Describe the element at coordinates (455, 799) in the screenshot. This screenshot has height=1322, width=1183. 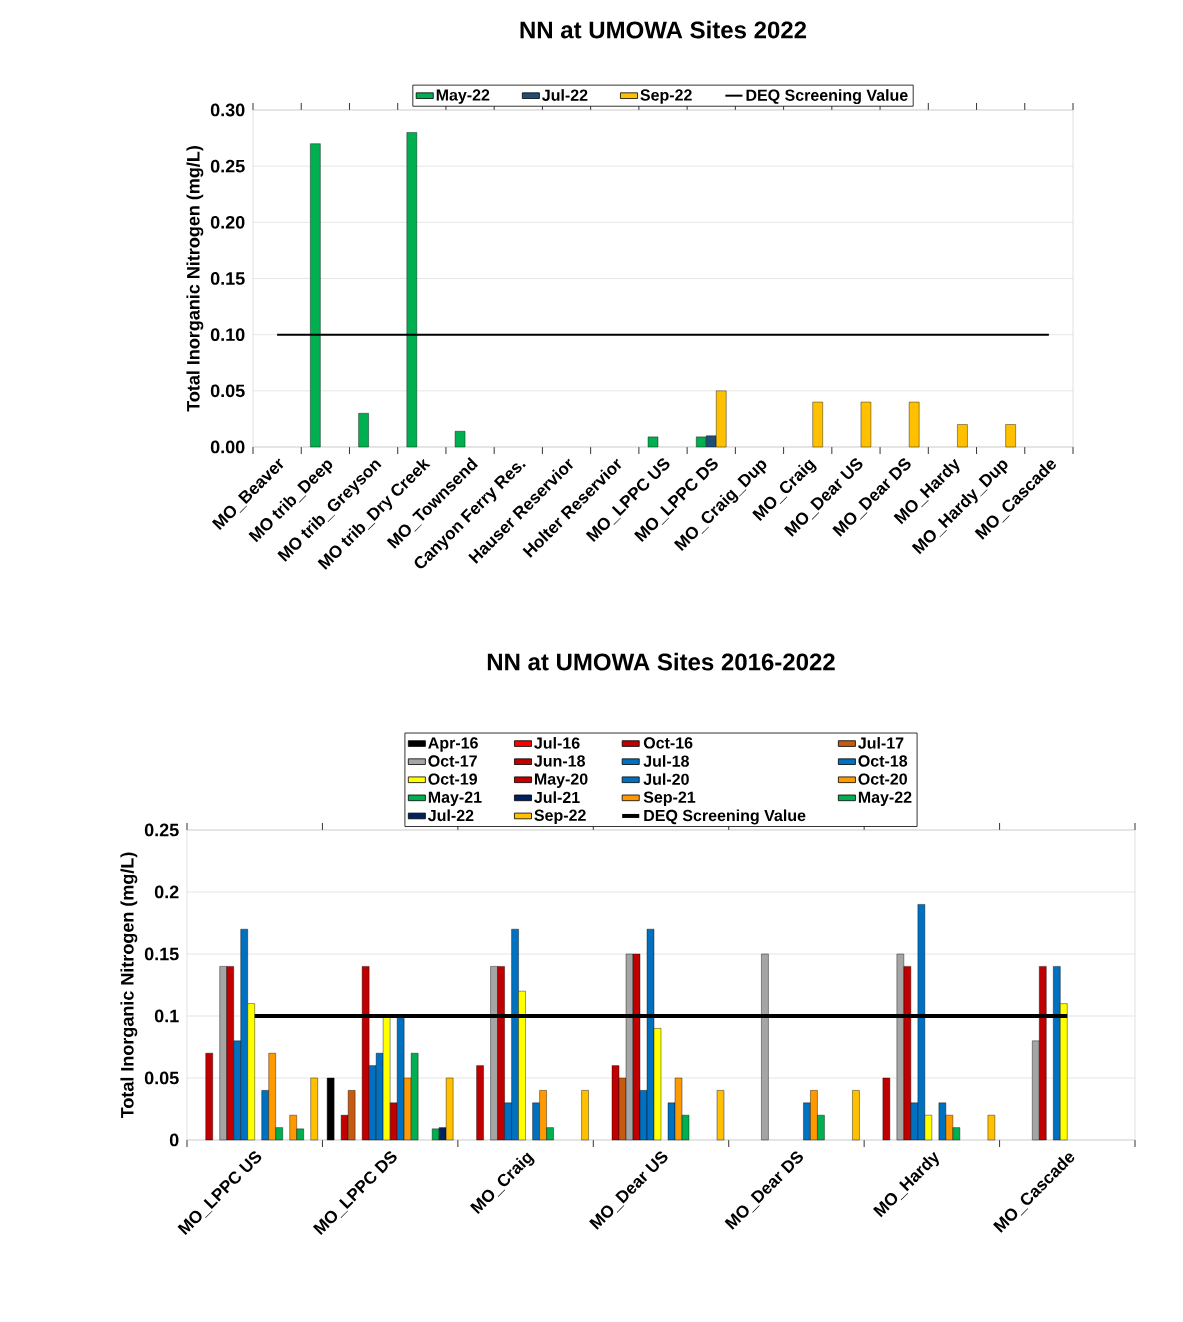
I see `legend-label: May-21` at that location.